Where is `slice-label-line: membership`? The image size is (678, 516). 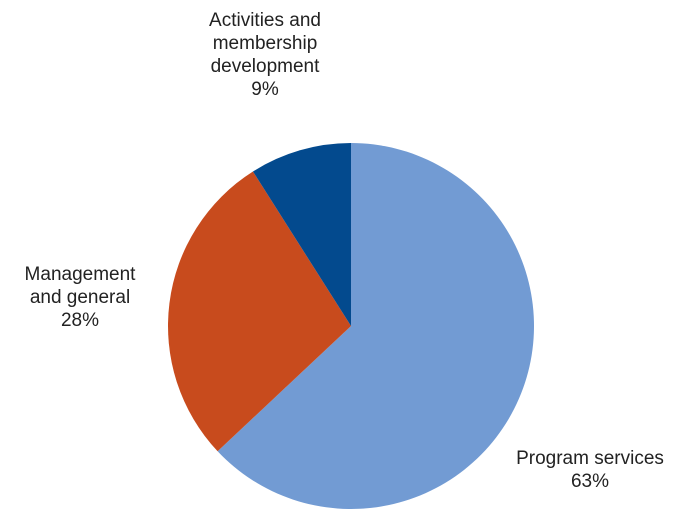
slice-label-line: membership is located at coordinates (265, 43).